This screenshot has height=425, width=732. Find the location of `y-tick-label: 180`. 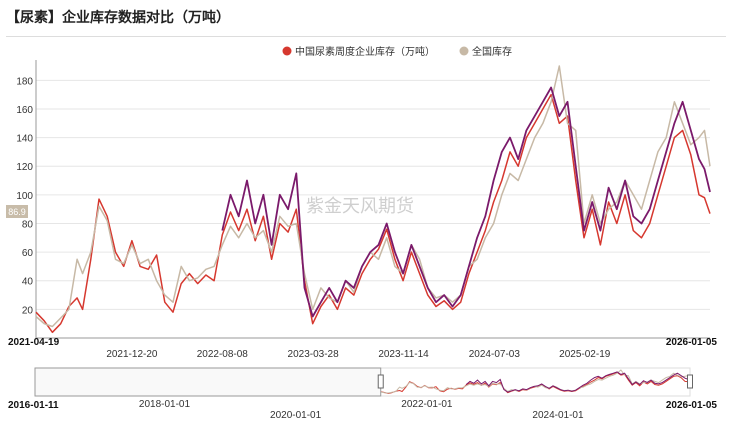

y-tick-label: 180 is located at coordinates (24, 81).